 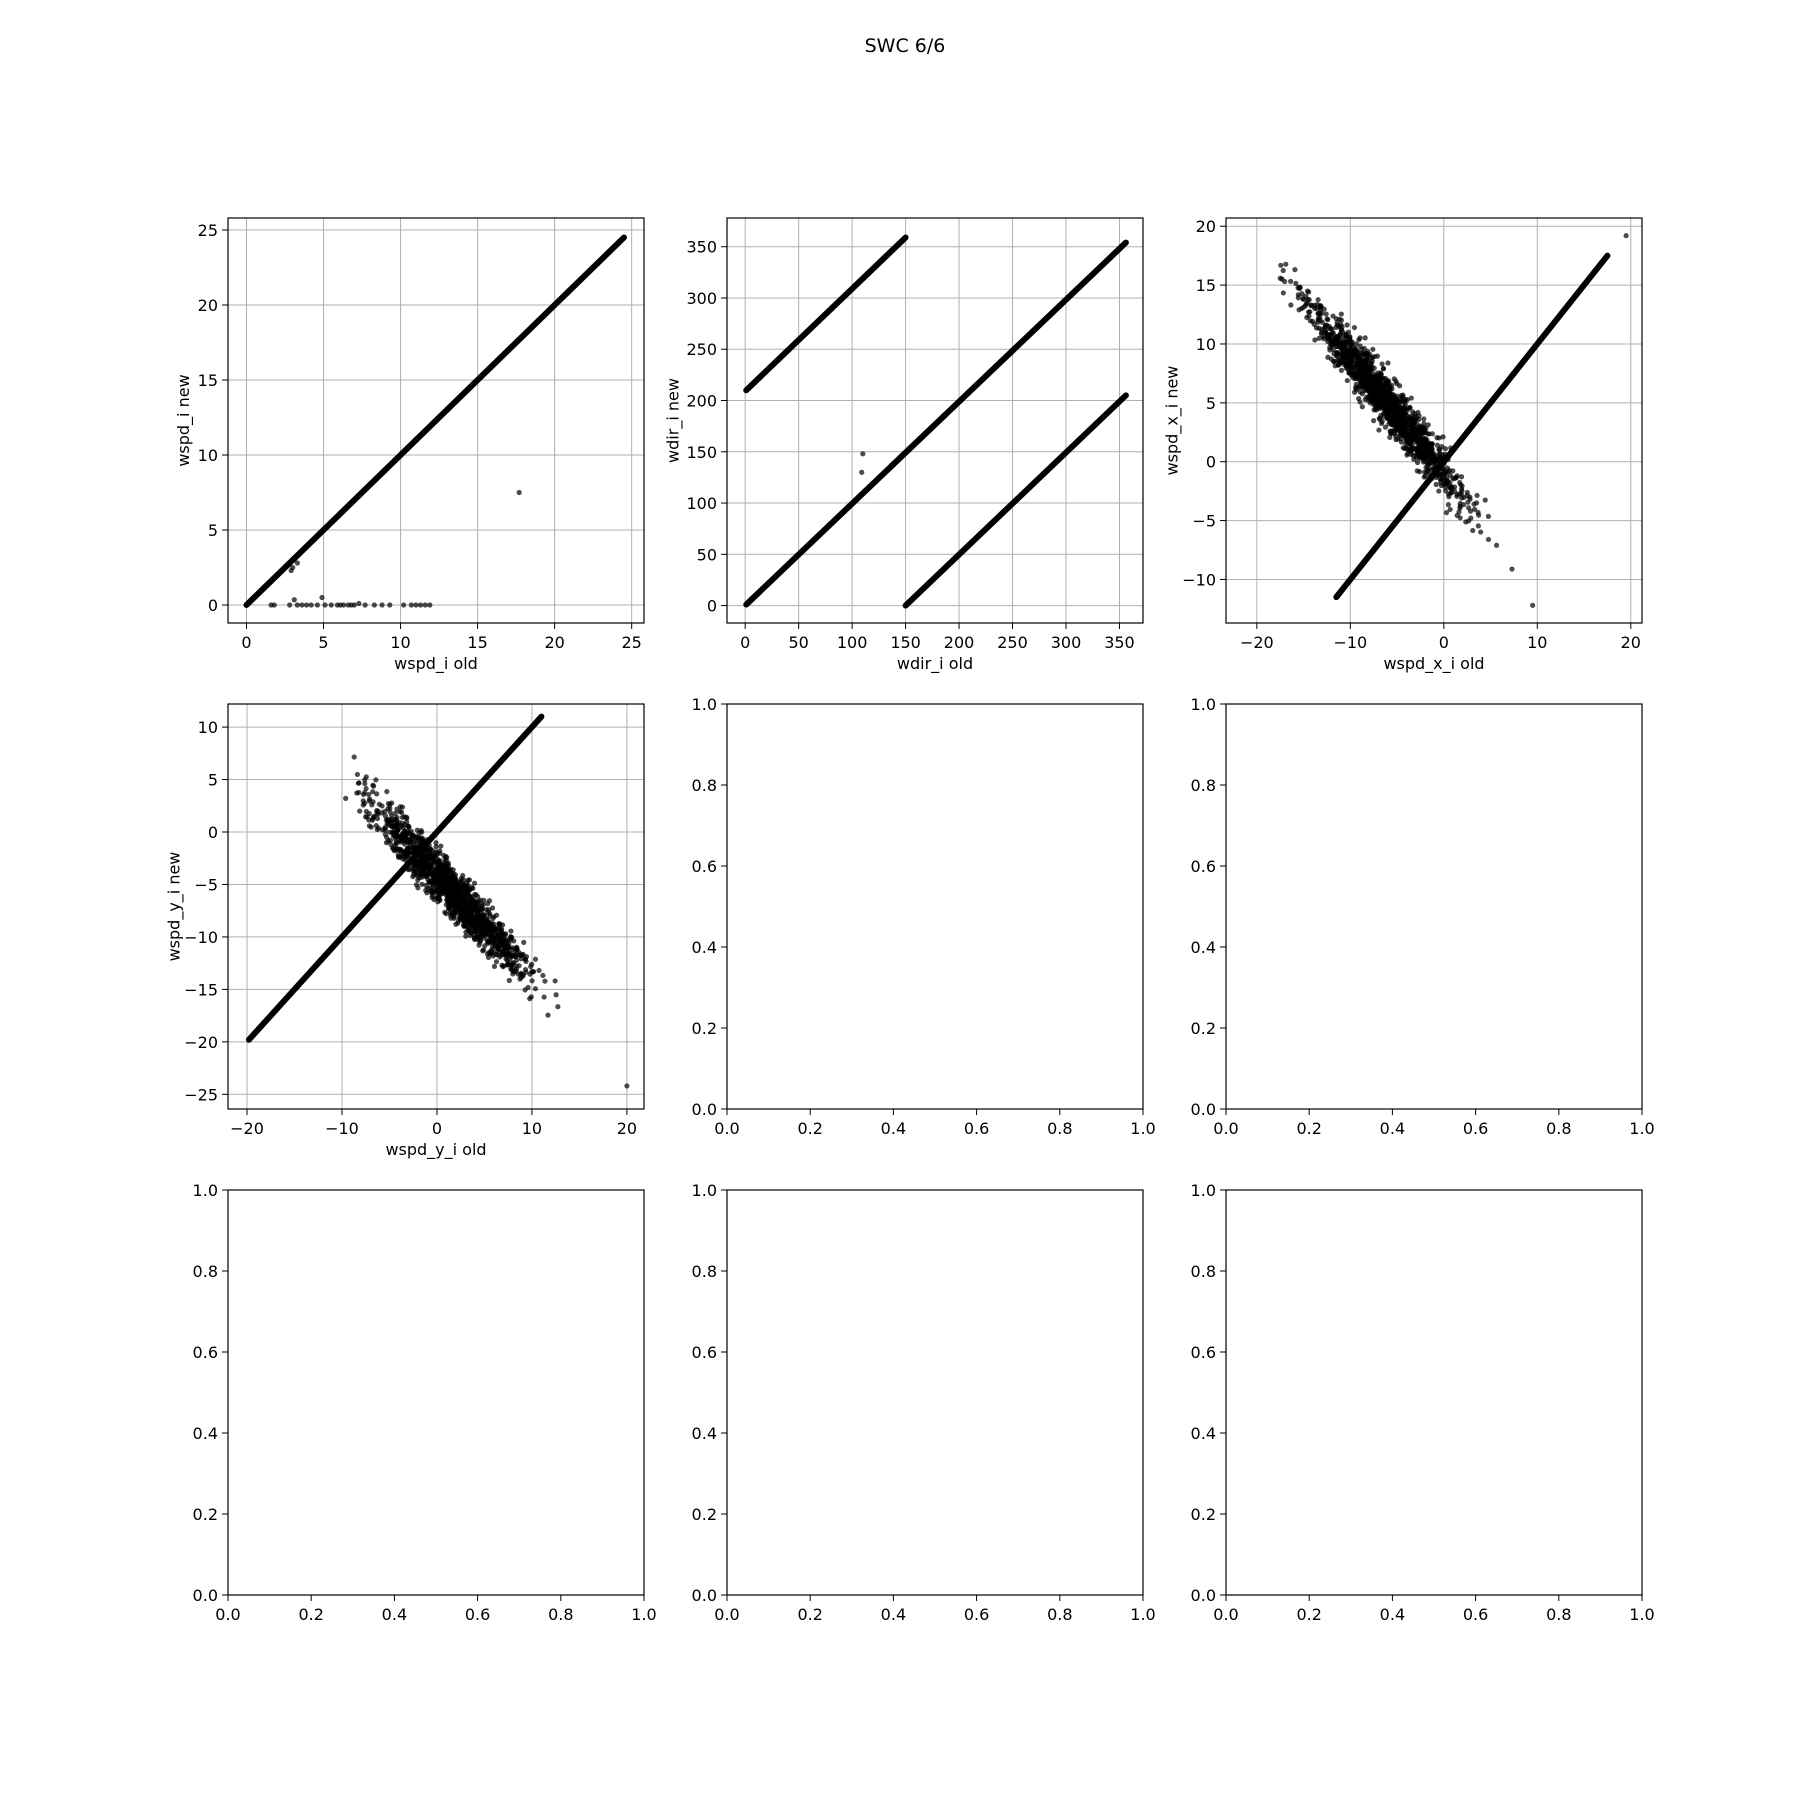 I want to click on y-tick-label: 50, so click(x=707, y=554).